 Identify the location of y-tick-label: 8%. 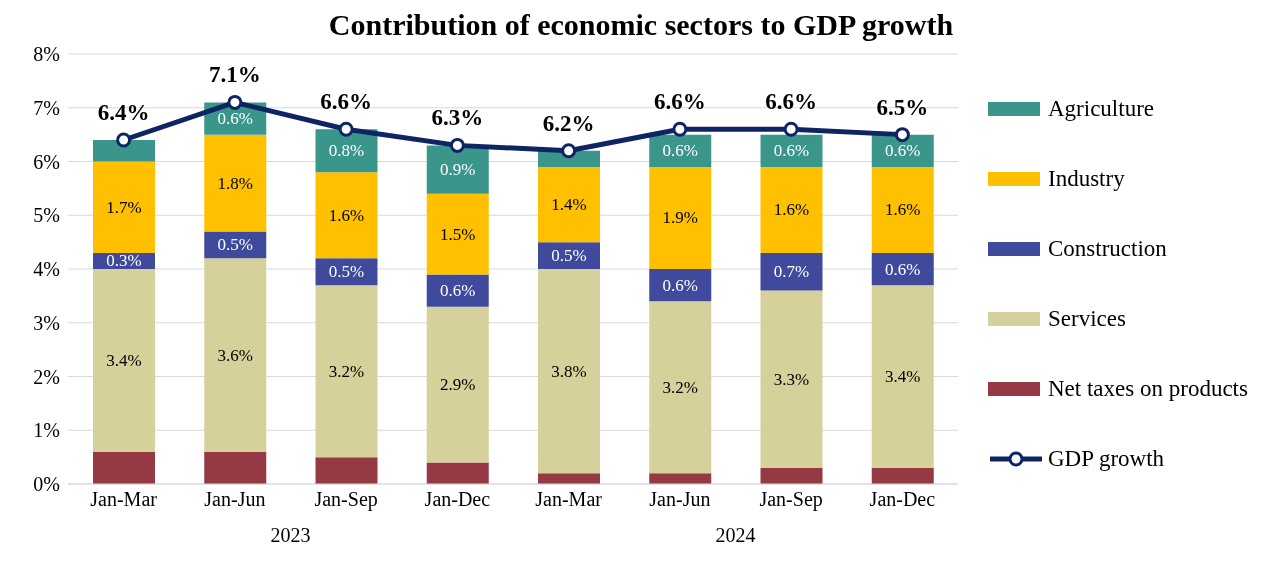
(46, 54).